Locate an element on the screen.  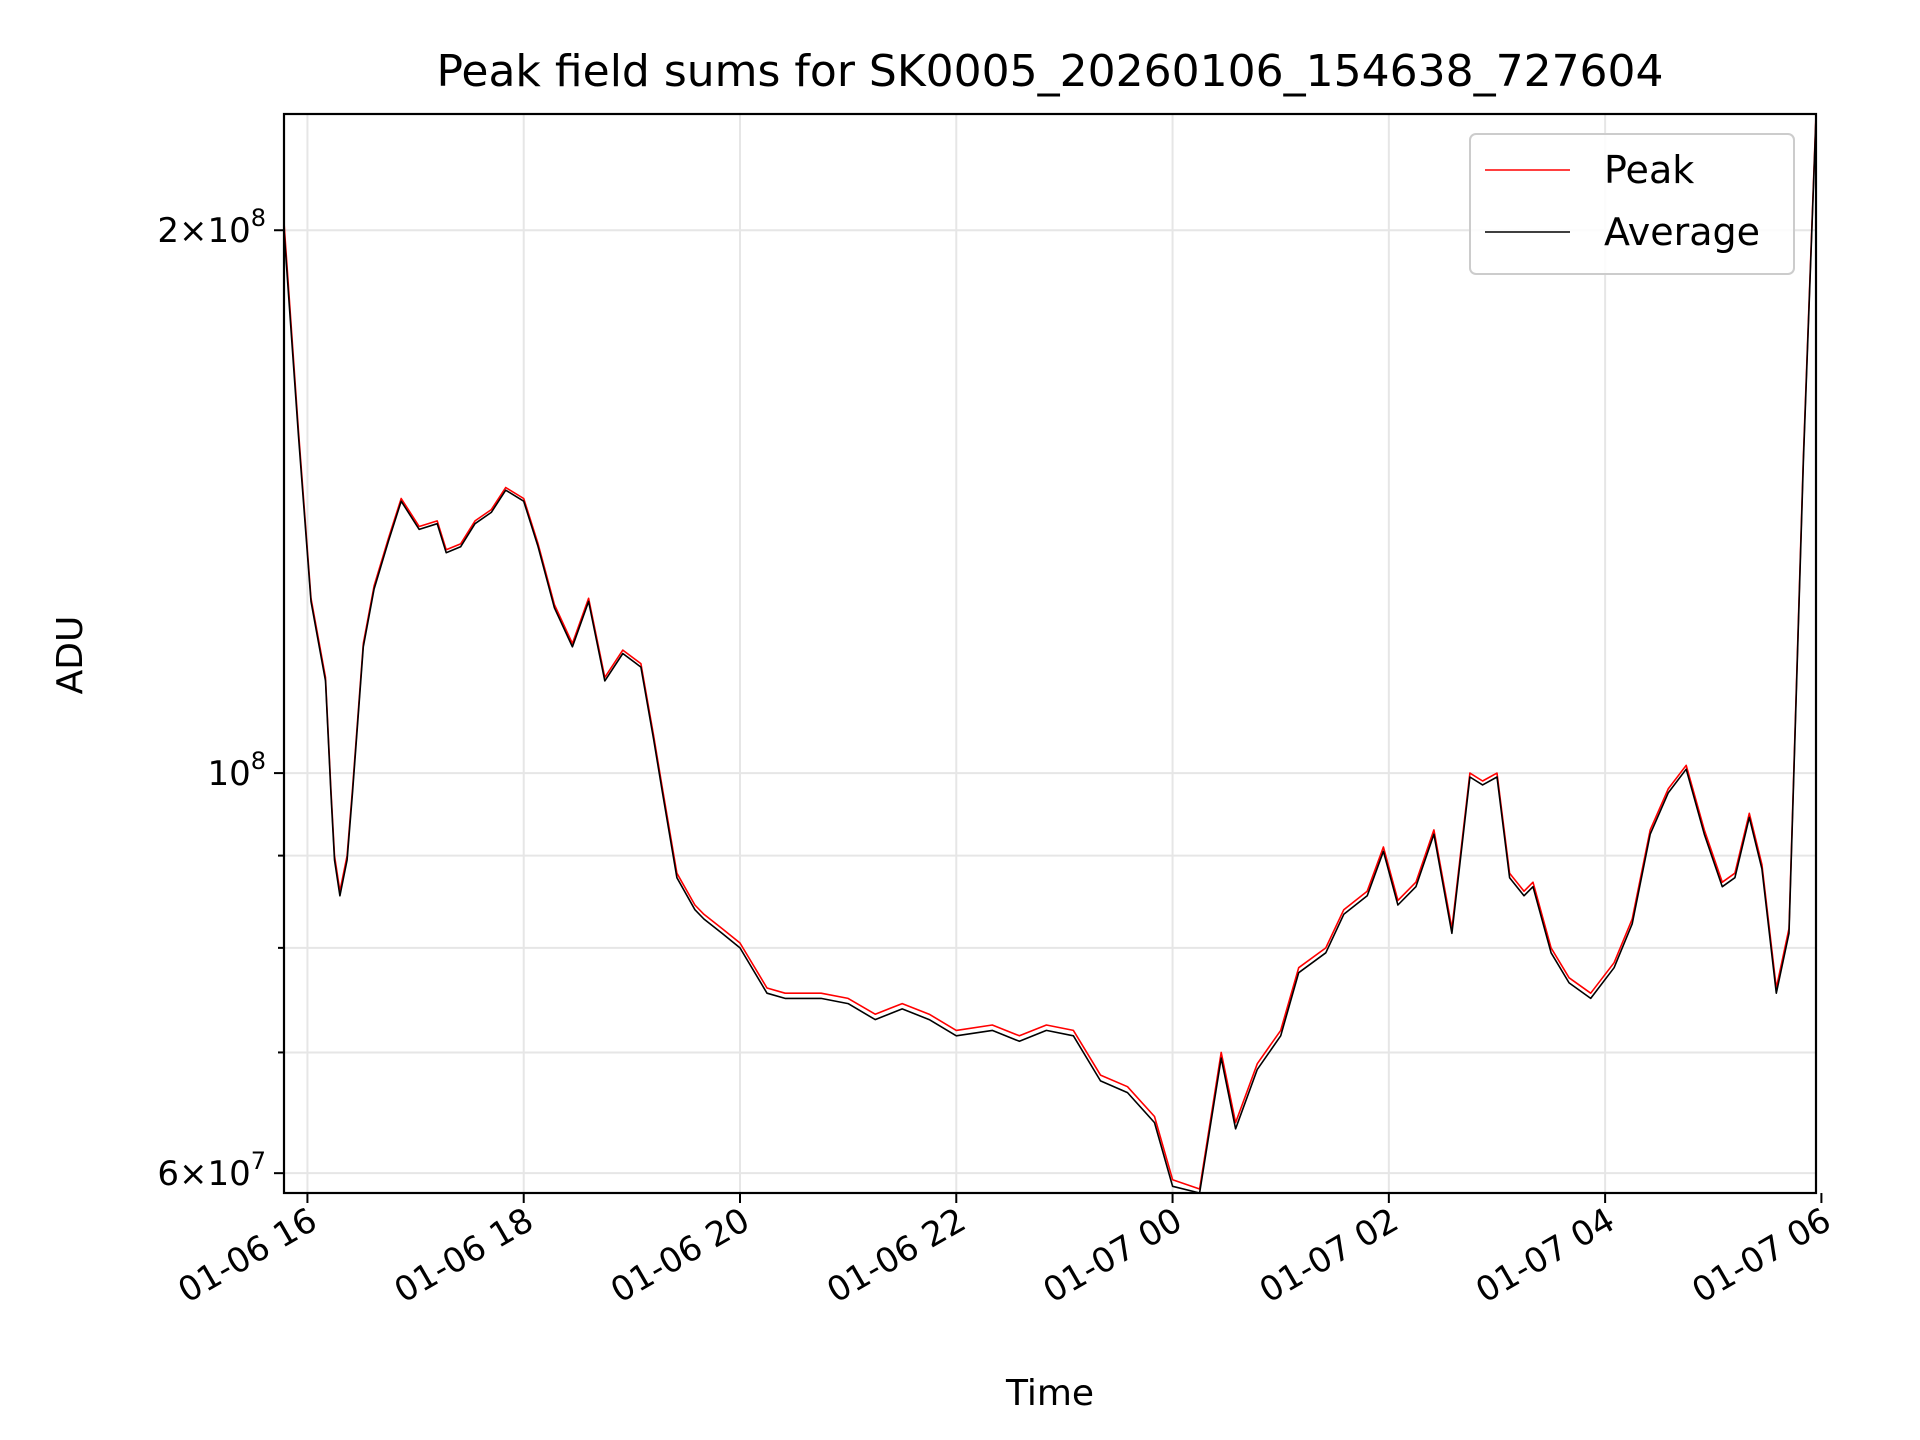
x-tick-label: 01-06 20 is located at coordinates (680, 1255).